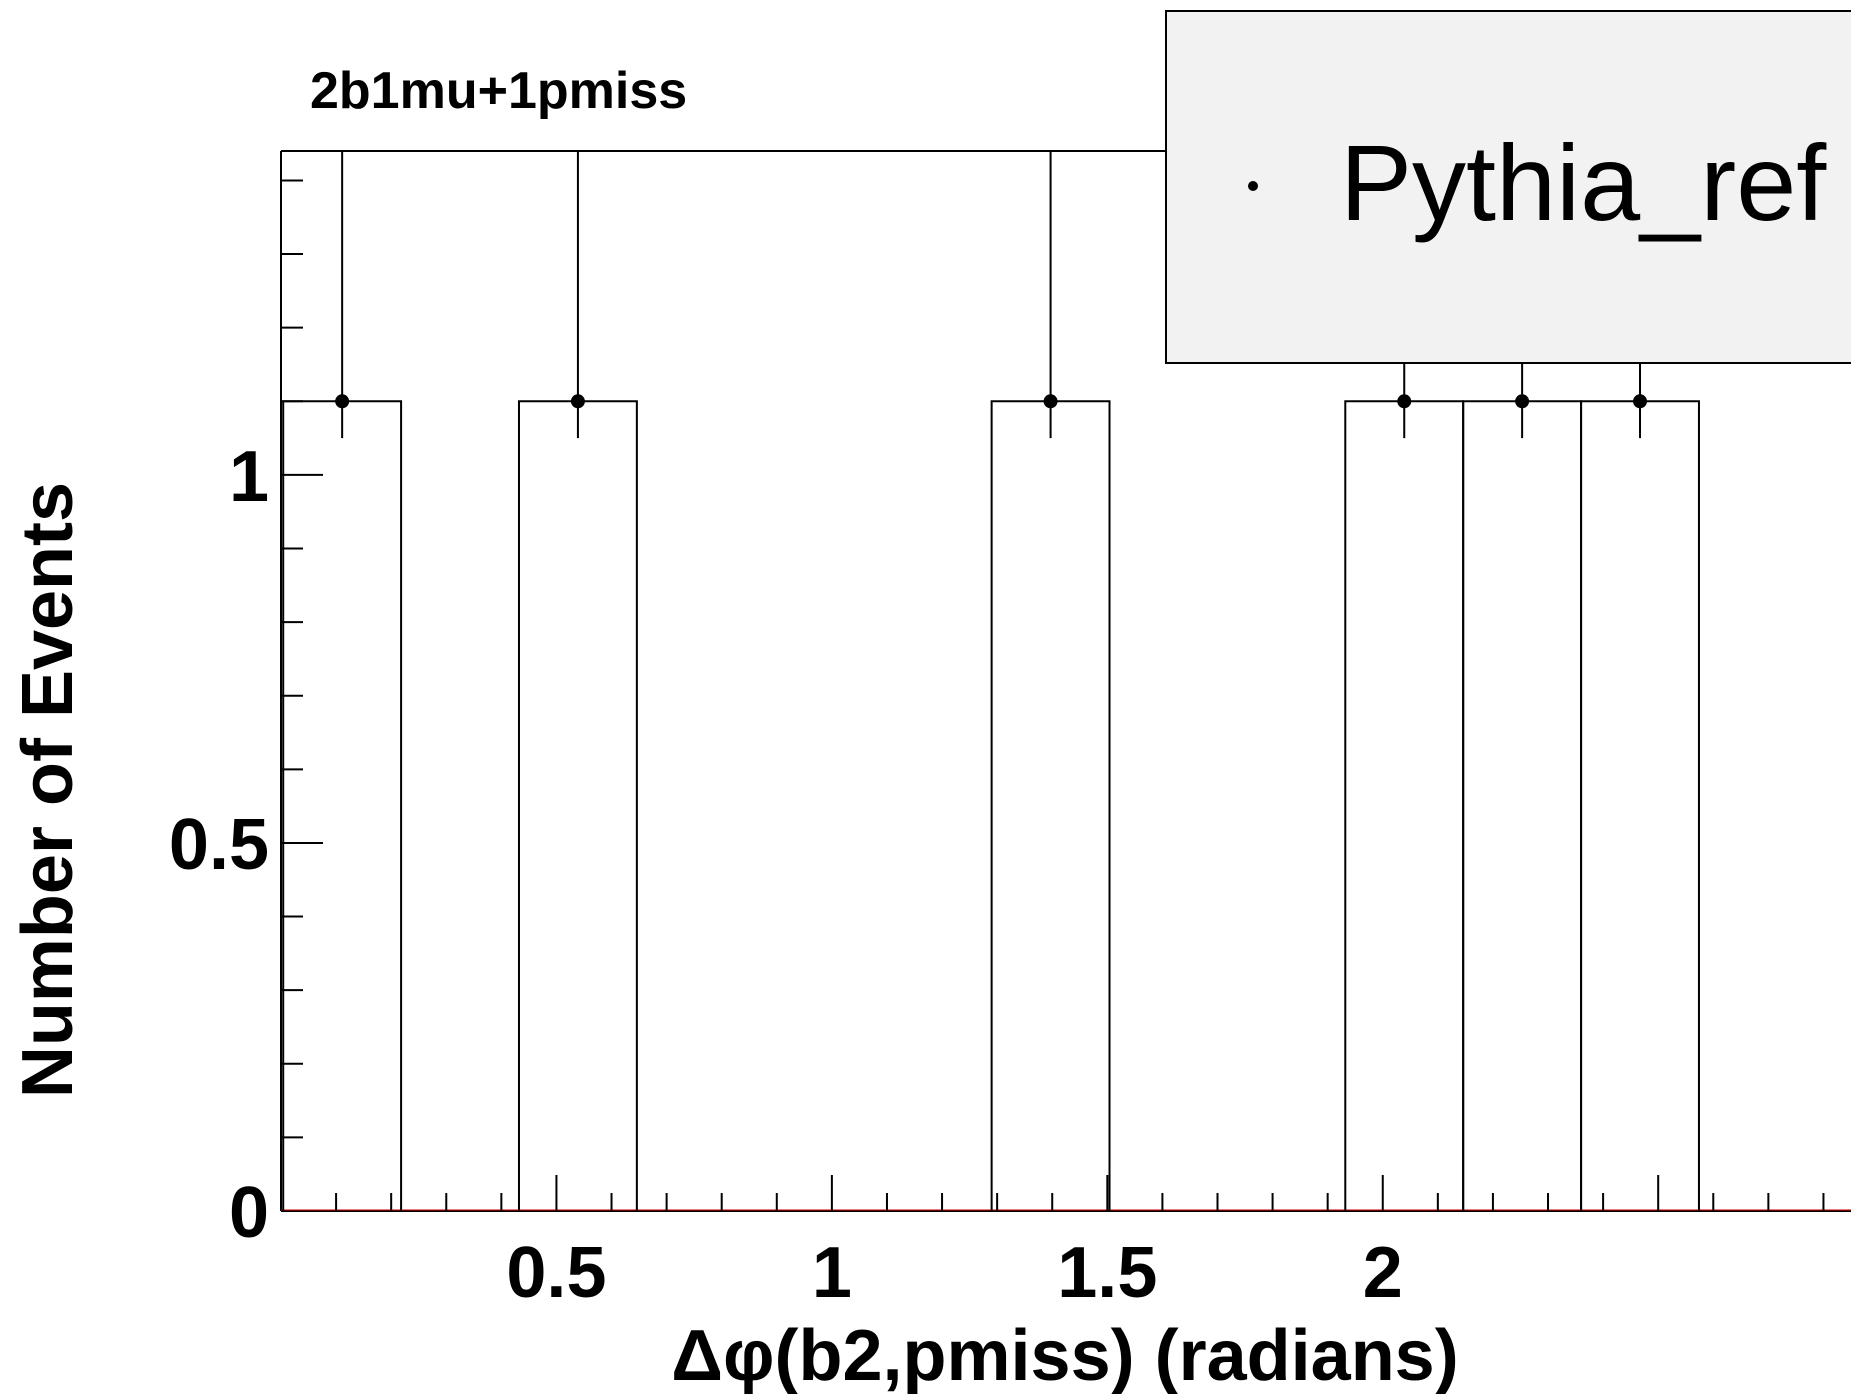 Image resolution: width=1851 pixels, height=1394 pixels. I want to click on legend: Pythia_ref, so click(1508, 187).